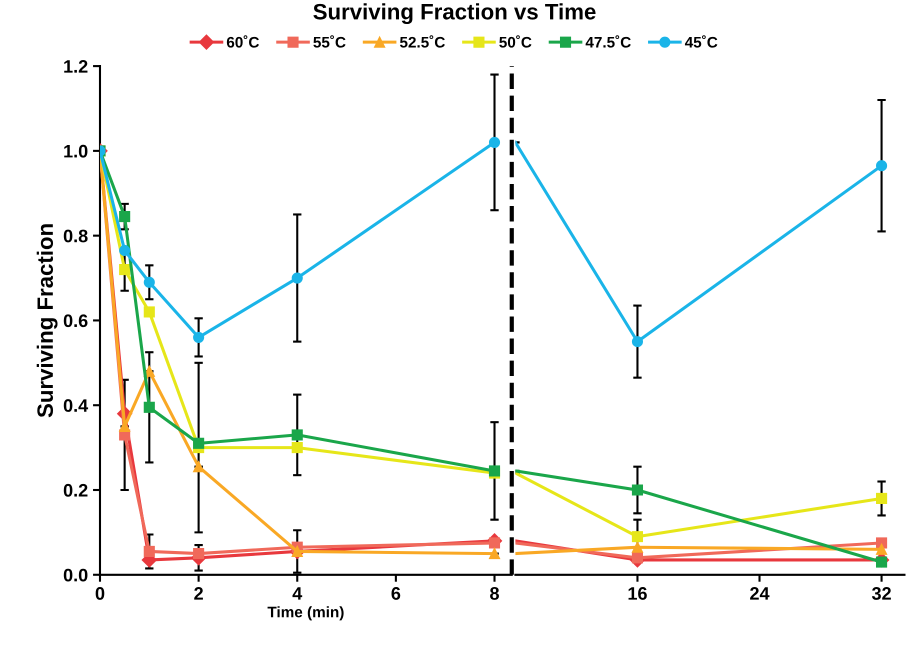  I want to click on x-tick-label: 16, so click(637, 593).